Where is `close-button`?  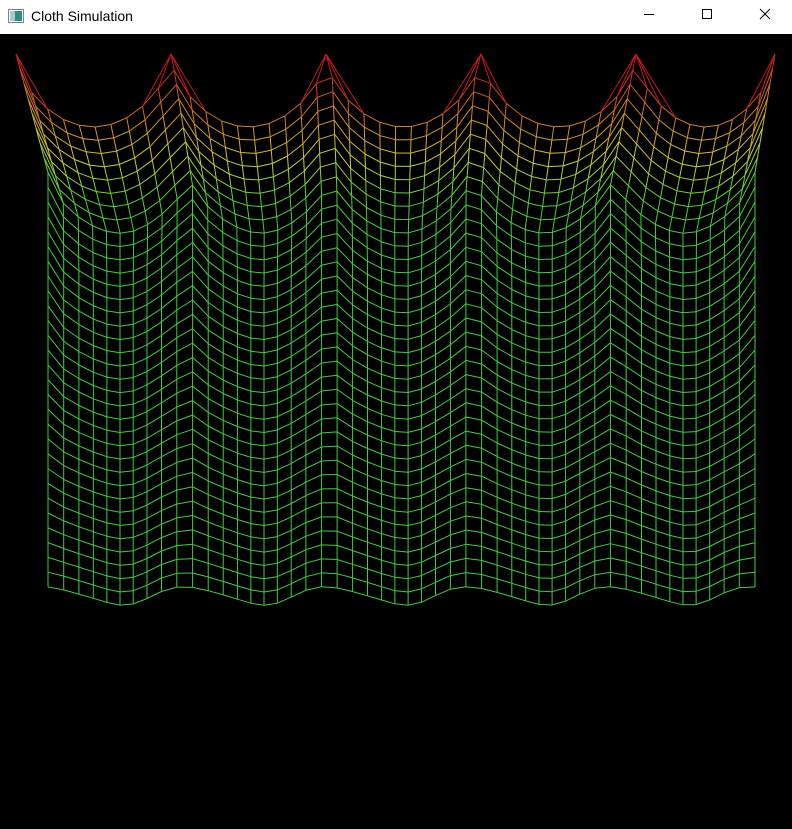
close-button is located at coordinates (765, 15).